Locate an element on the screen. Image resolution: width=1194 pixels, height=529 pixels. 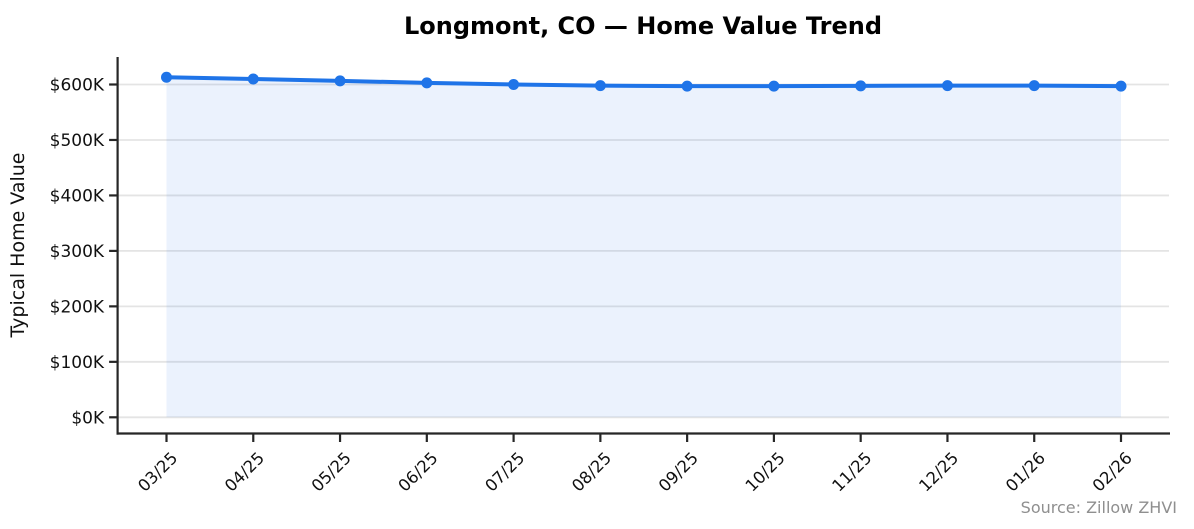
x-tick-label: 03/25 is located at coordinates (157, 471).